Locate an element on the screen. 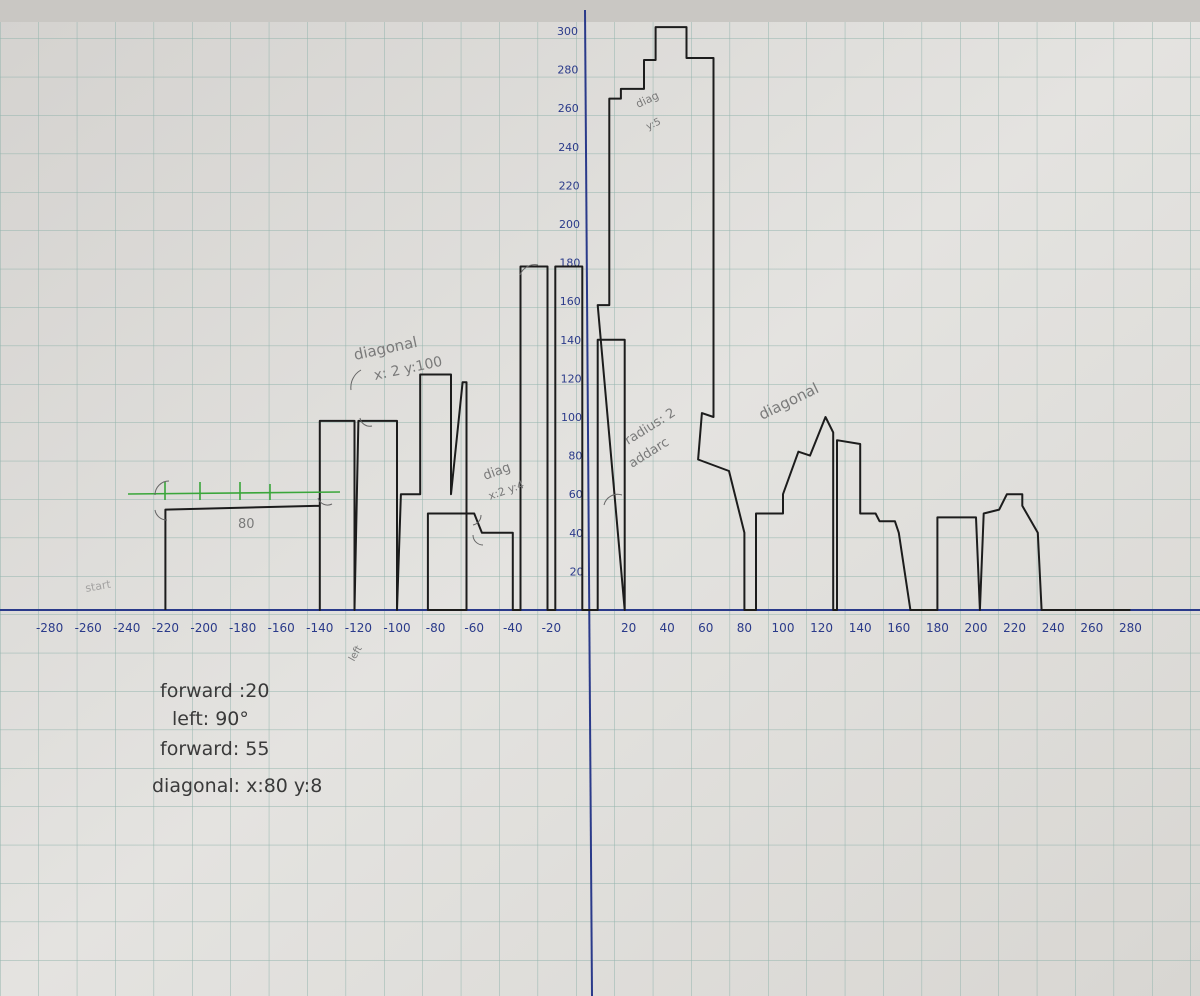  x-tick-label: 80 is located at coordinates (744, 628).